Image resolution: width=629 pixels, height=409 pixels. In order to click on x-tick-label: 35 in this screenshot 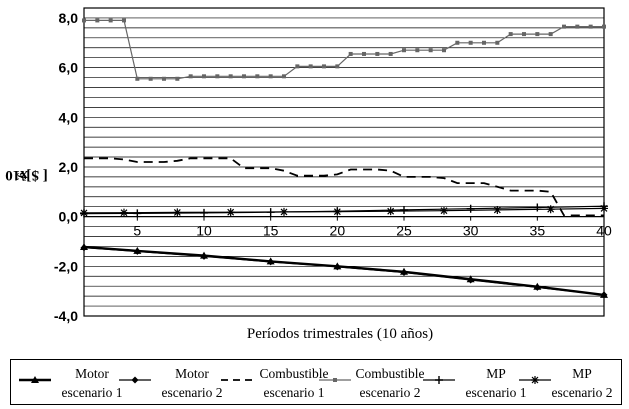, I will do `click(538, 231)`.